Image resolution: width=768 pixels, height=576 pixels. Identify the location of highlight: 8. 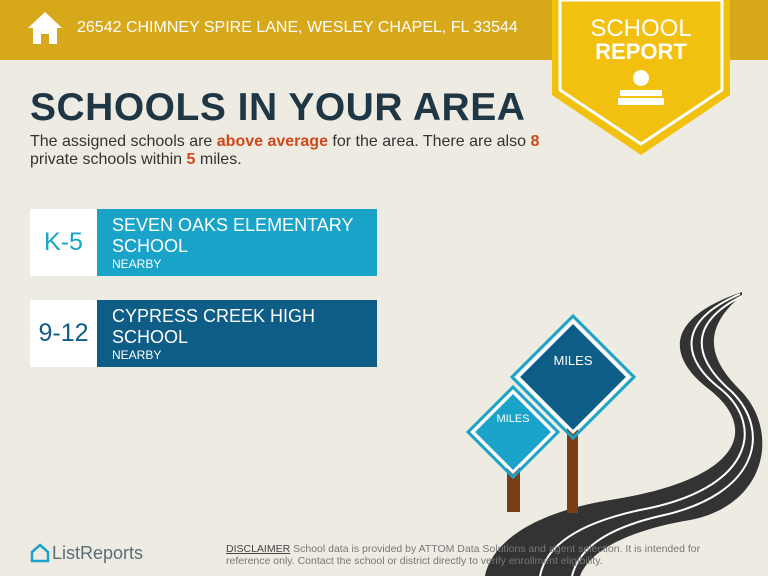
(535, 141).